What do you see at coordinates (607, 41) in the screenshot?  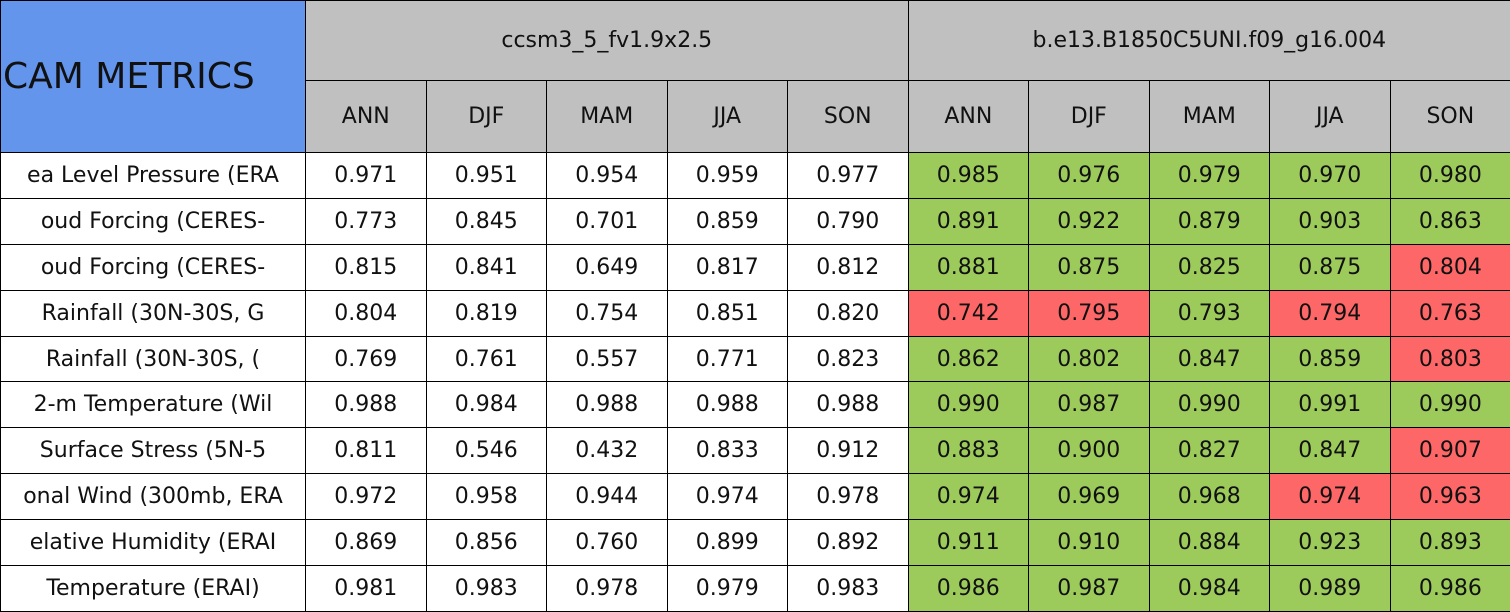 I see `group-header: ccsm3_5_fv1.9x2.5` at bounding box center [607, 41].